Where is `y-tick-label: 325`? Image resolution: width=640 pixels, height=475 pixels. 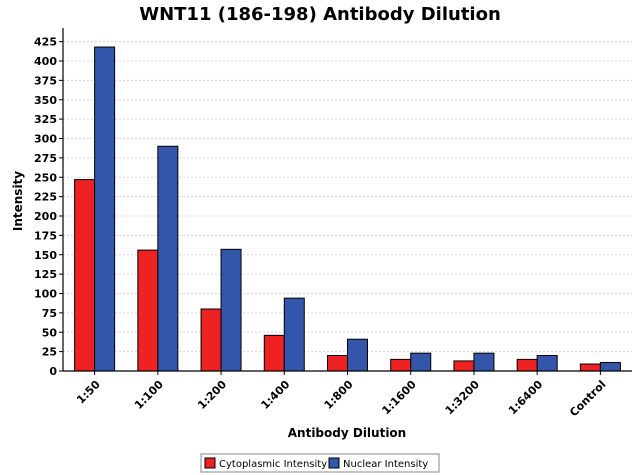 y-tick-label: 325 is located at coordinates (45, 119).